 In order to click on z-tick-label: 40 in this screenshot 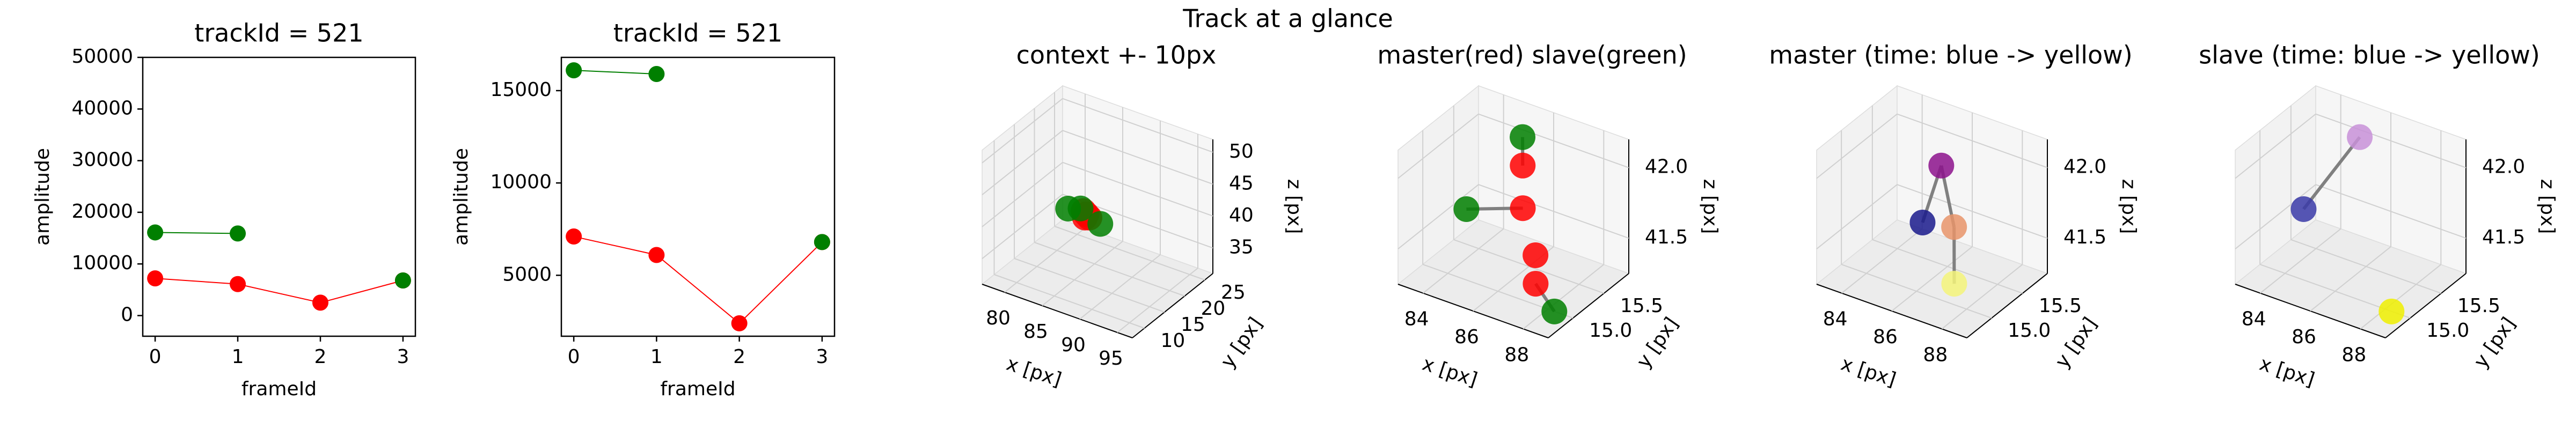, I will do `click(1241, 215)`.